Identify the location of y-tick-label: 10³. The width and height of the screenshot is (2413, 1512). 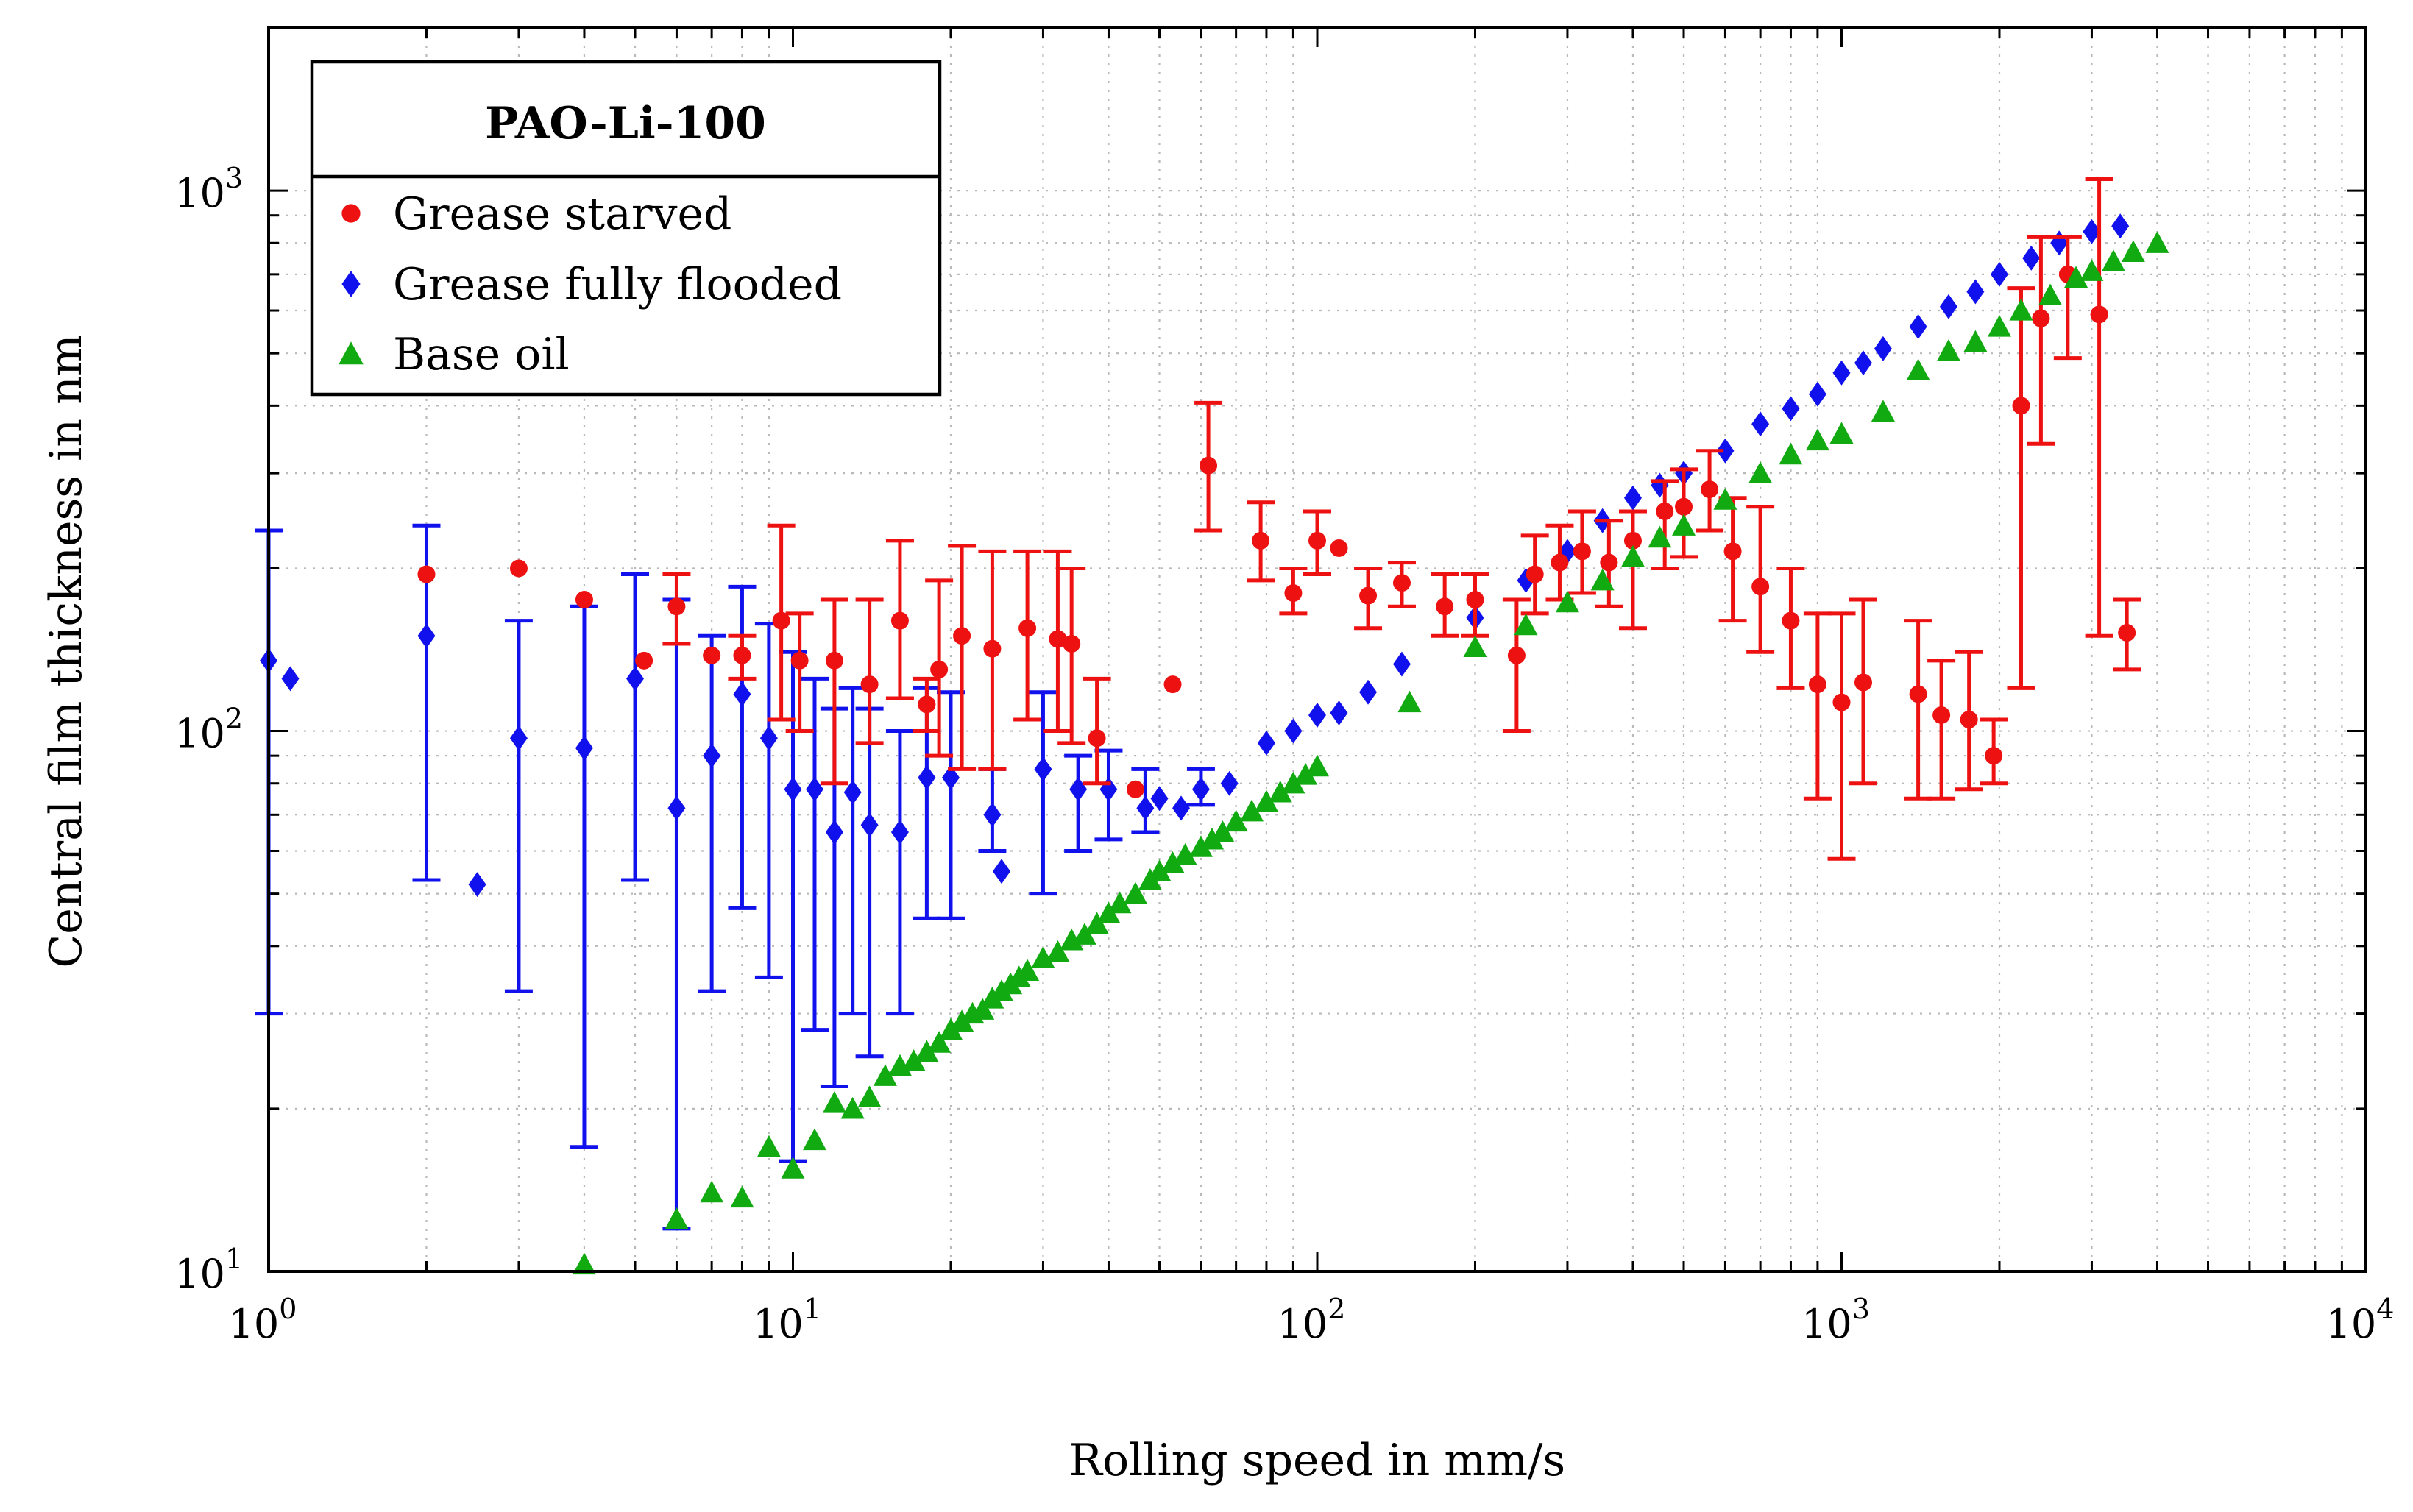
(208, 189).